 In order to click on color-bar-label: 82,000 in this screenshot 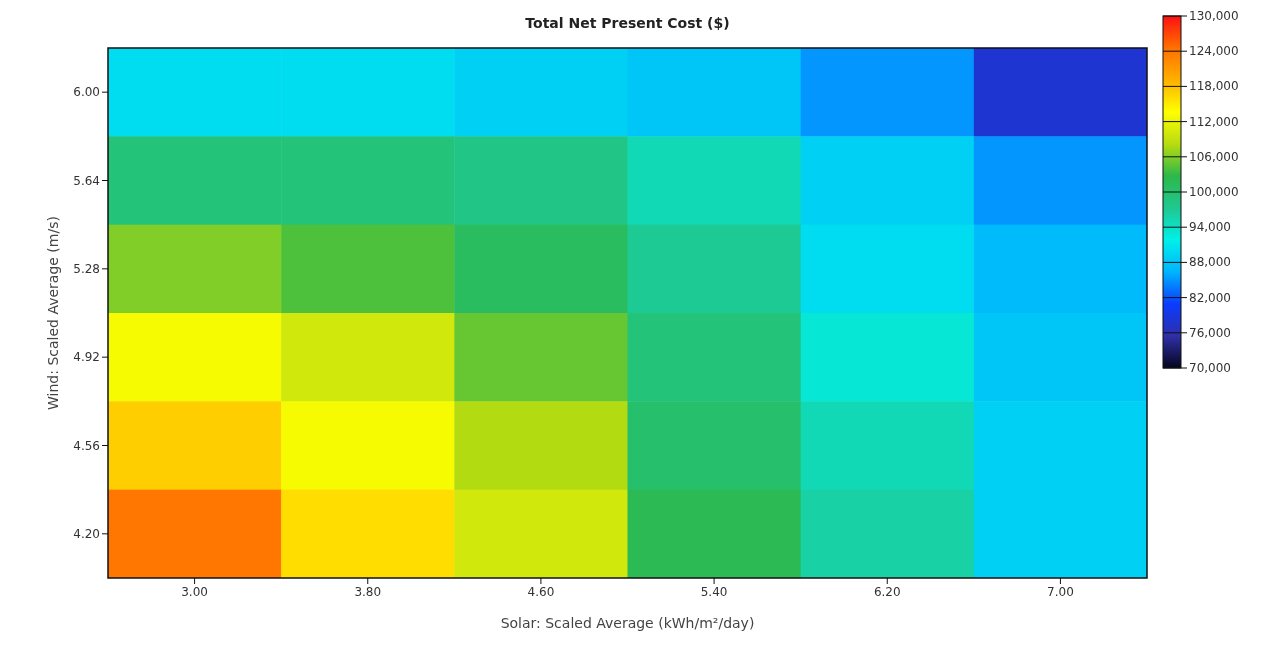, I will do `click(1210, 297)`.